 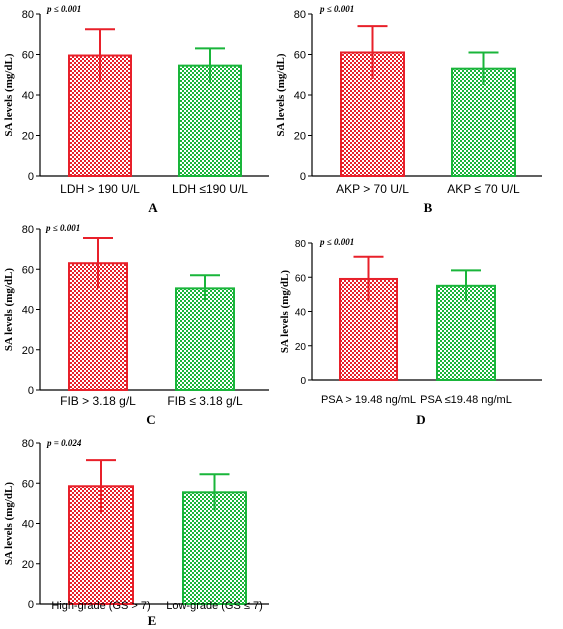 What do you see at coordinates (153, 207) in the screenshot?
I see `panel-letter: A` at bounding box center [153, 207].